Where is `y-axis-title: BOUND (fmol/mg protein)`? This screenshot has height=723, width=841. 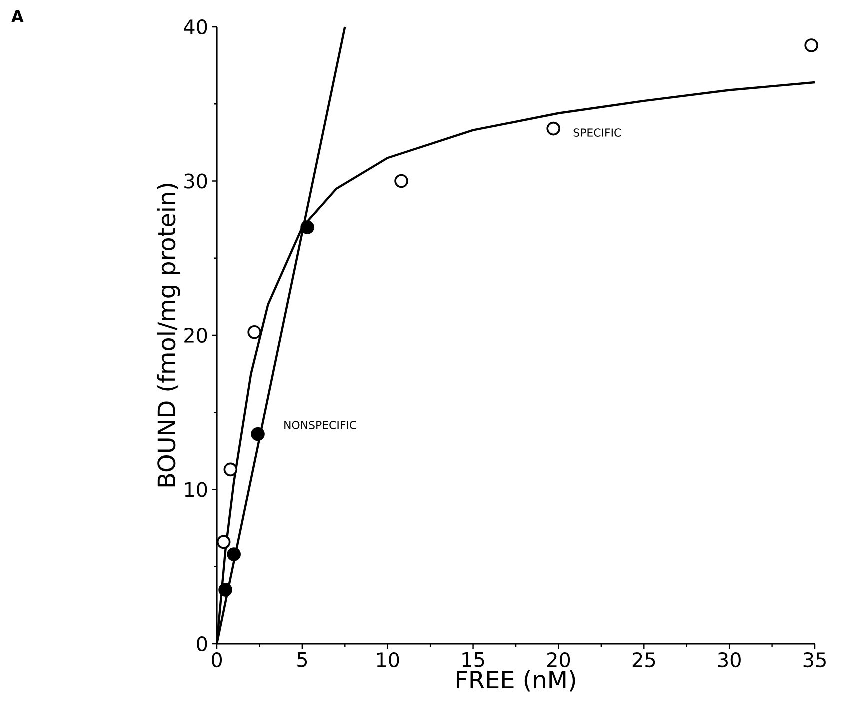
y-axis-title: BOUND (fmol/mg protein) is located at coordinates (168, 335).